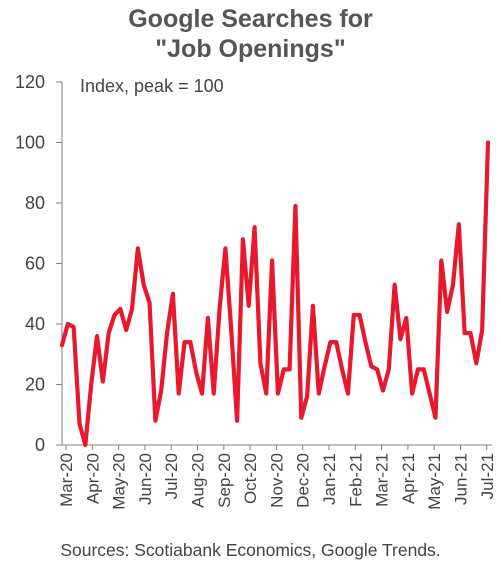 The image size is (501, 571). I want to click on y-axis: 0 20 40 60 80 100 120, so click(39, 263).